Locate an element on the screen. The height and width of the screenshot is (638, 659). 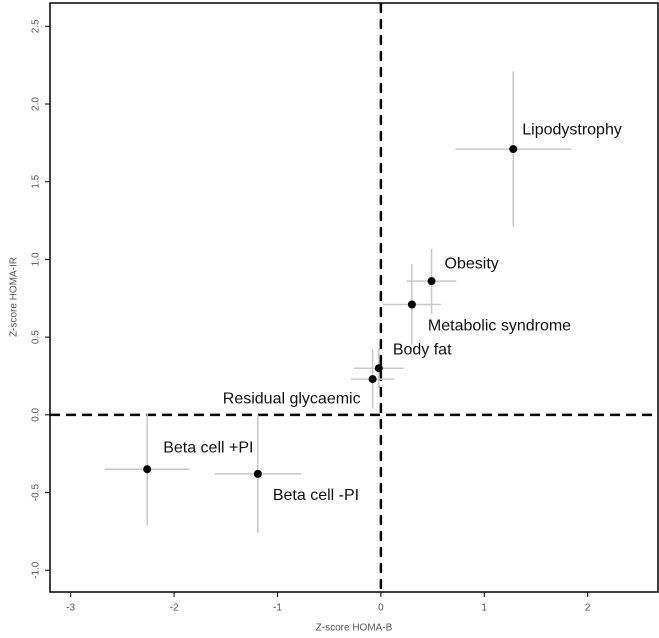
point-label: Beta cell -PI is located at coordinates (316, 495).